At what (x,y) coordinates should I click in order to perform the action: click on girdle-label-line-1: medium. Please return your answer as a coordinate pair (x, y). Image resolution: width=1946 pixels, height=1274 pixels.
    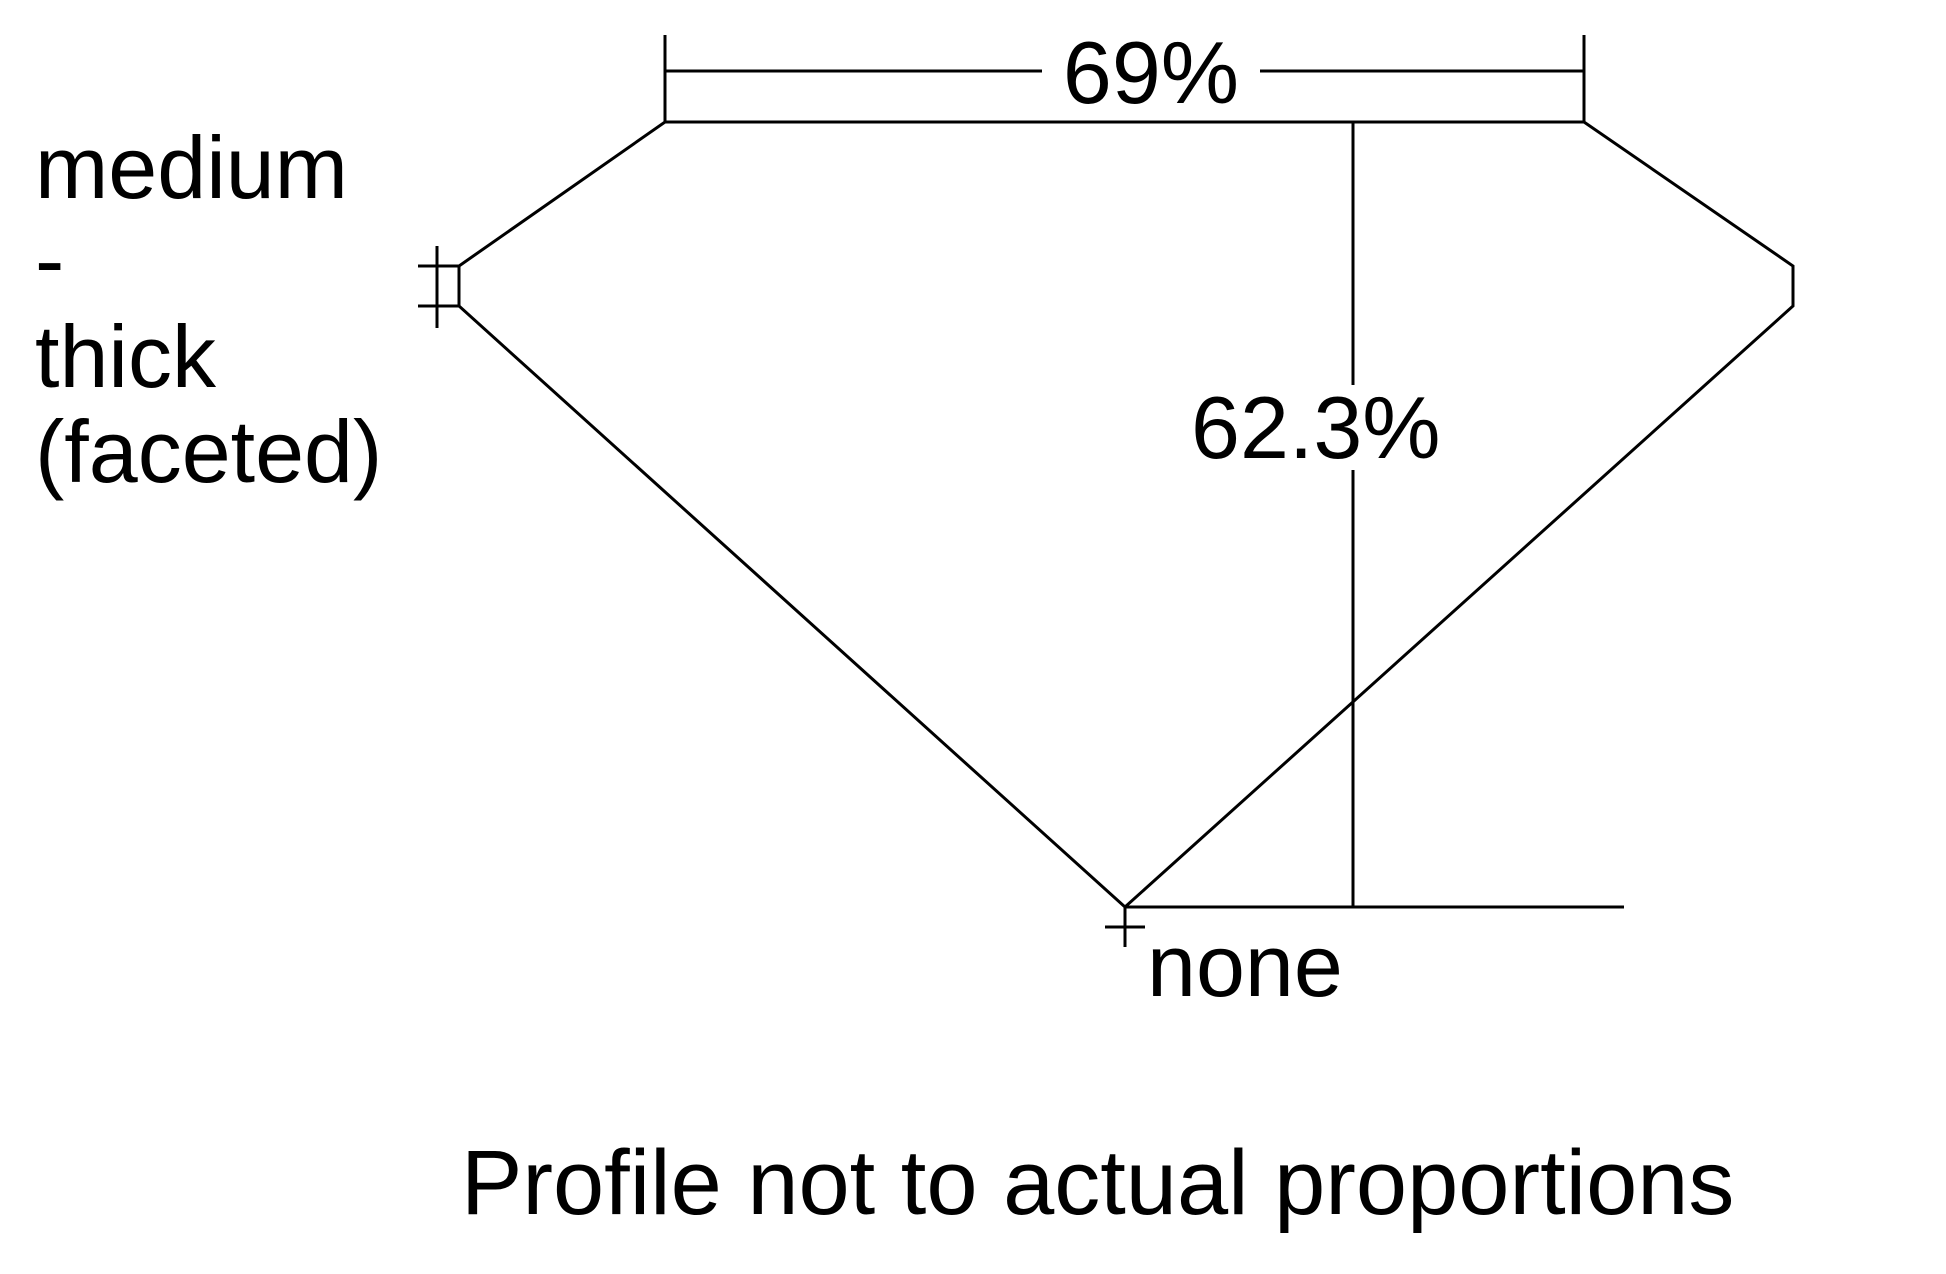
    Looking at the image, I should click on (191, 167).